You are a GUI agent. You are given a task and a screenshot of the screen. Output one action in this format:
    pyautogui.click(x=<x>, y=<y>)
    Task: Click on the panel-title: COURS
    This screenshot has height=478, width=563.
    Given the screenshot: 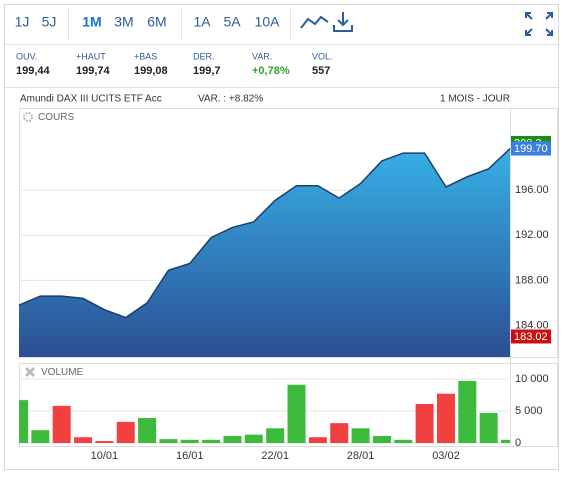 What is the action you would take?
    pyautogui.click(x=56, y=117)
    